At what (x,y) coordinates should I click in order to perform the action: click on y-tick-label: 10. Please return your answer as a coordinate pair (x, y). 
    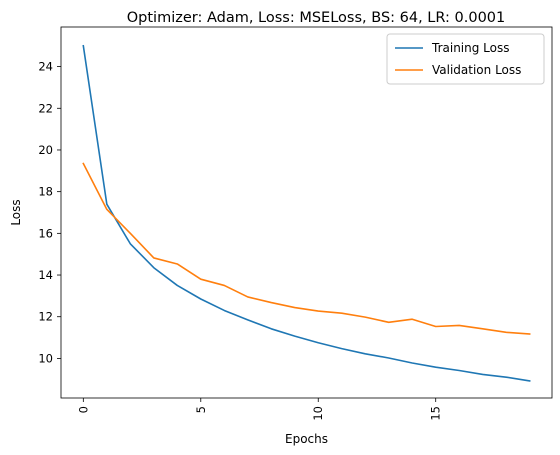
    Looking at the image, I should click on (45, 358).